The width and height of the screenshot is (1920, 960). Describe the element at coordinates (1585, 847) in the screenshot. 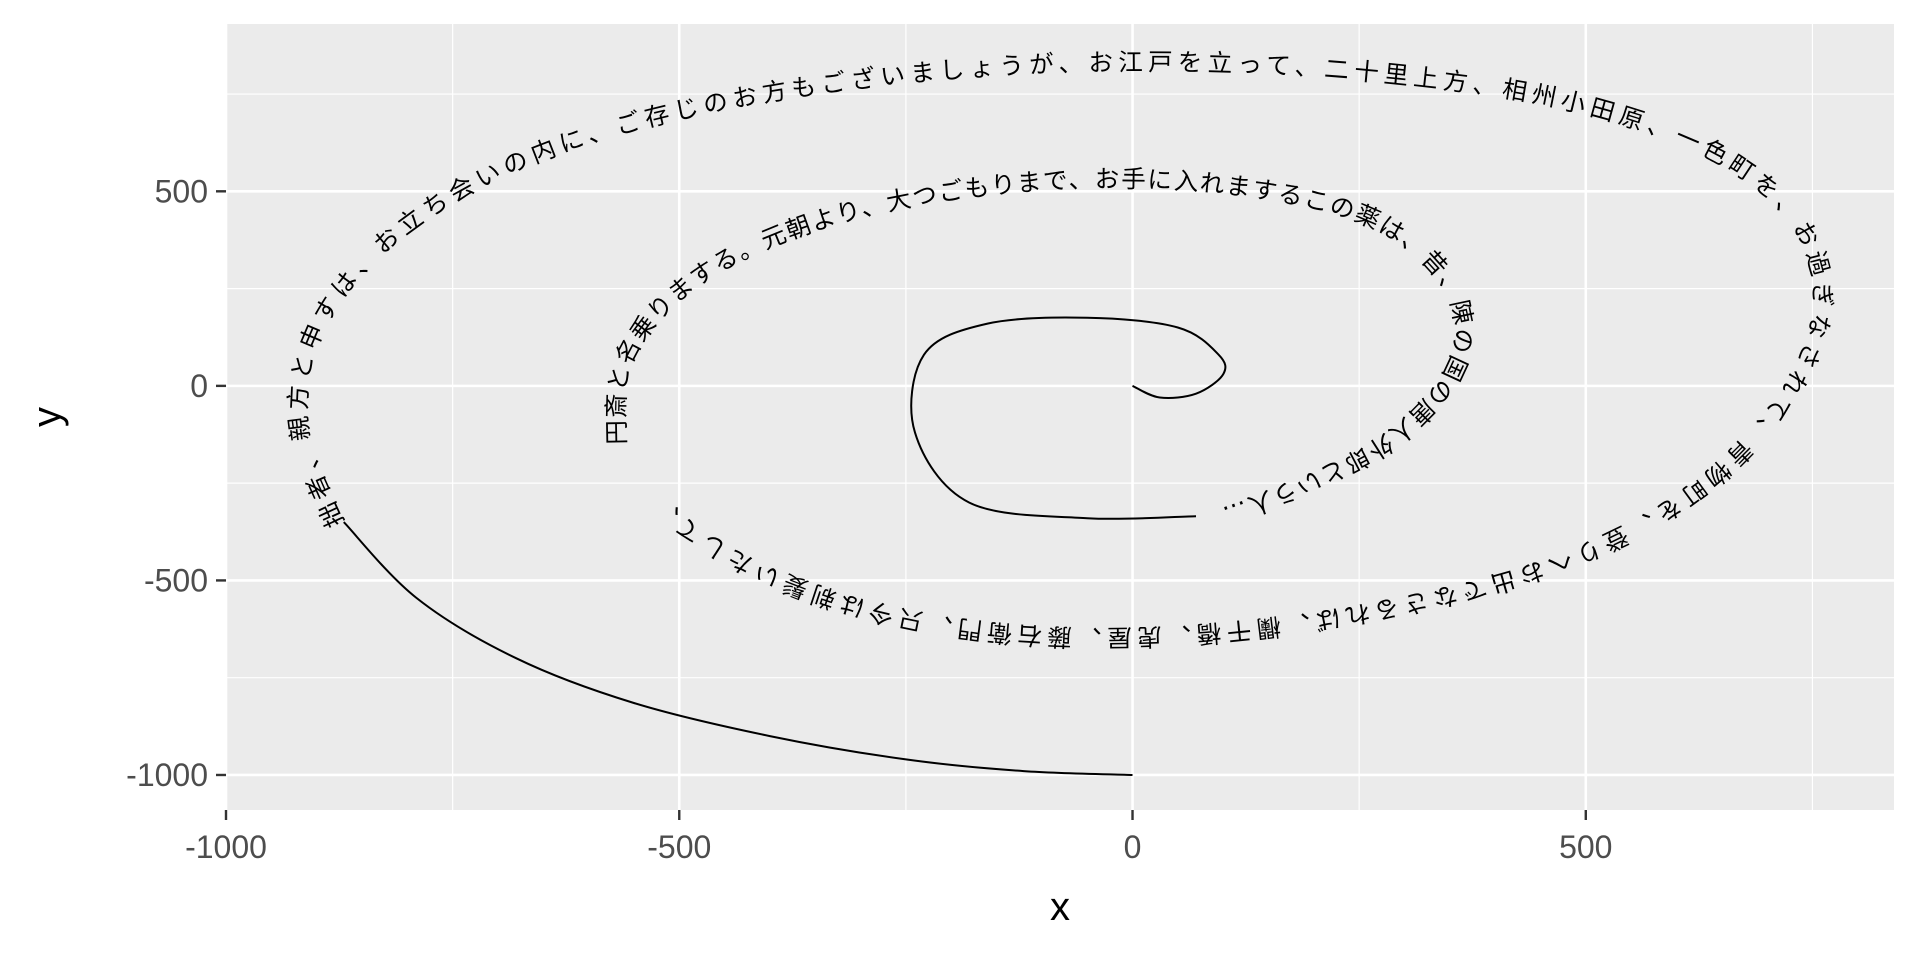

I see `x-tick-label: 500` at that location.